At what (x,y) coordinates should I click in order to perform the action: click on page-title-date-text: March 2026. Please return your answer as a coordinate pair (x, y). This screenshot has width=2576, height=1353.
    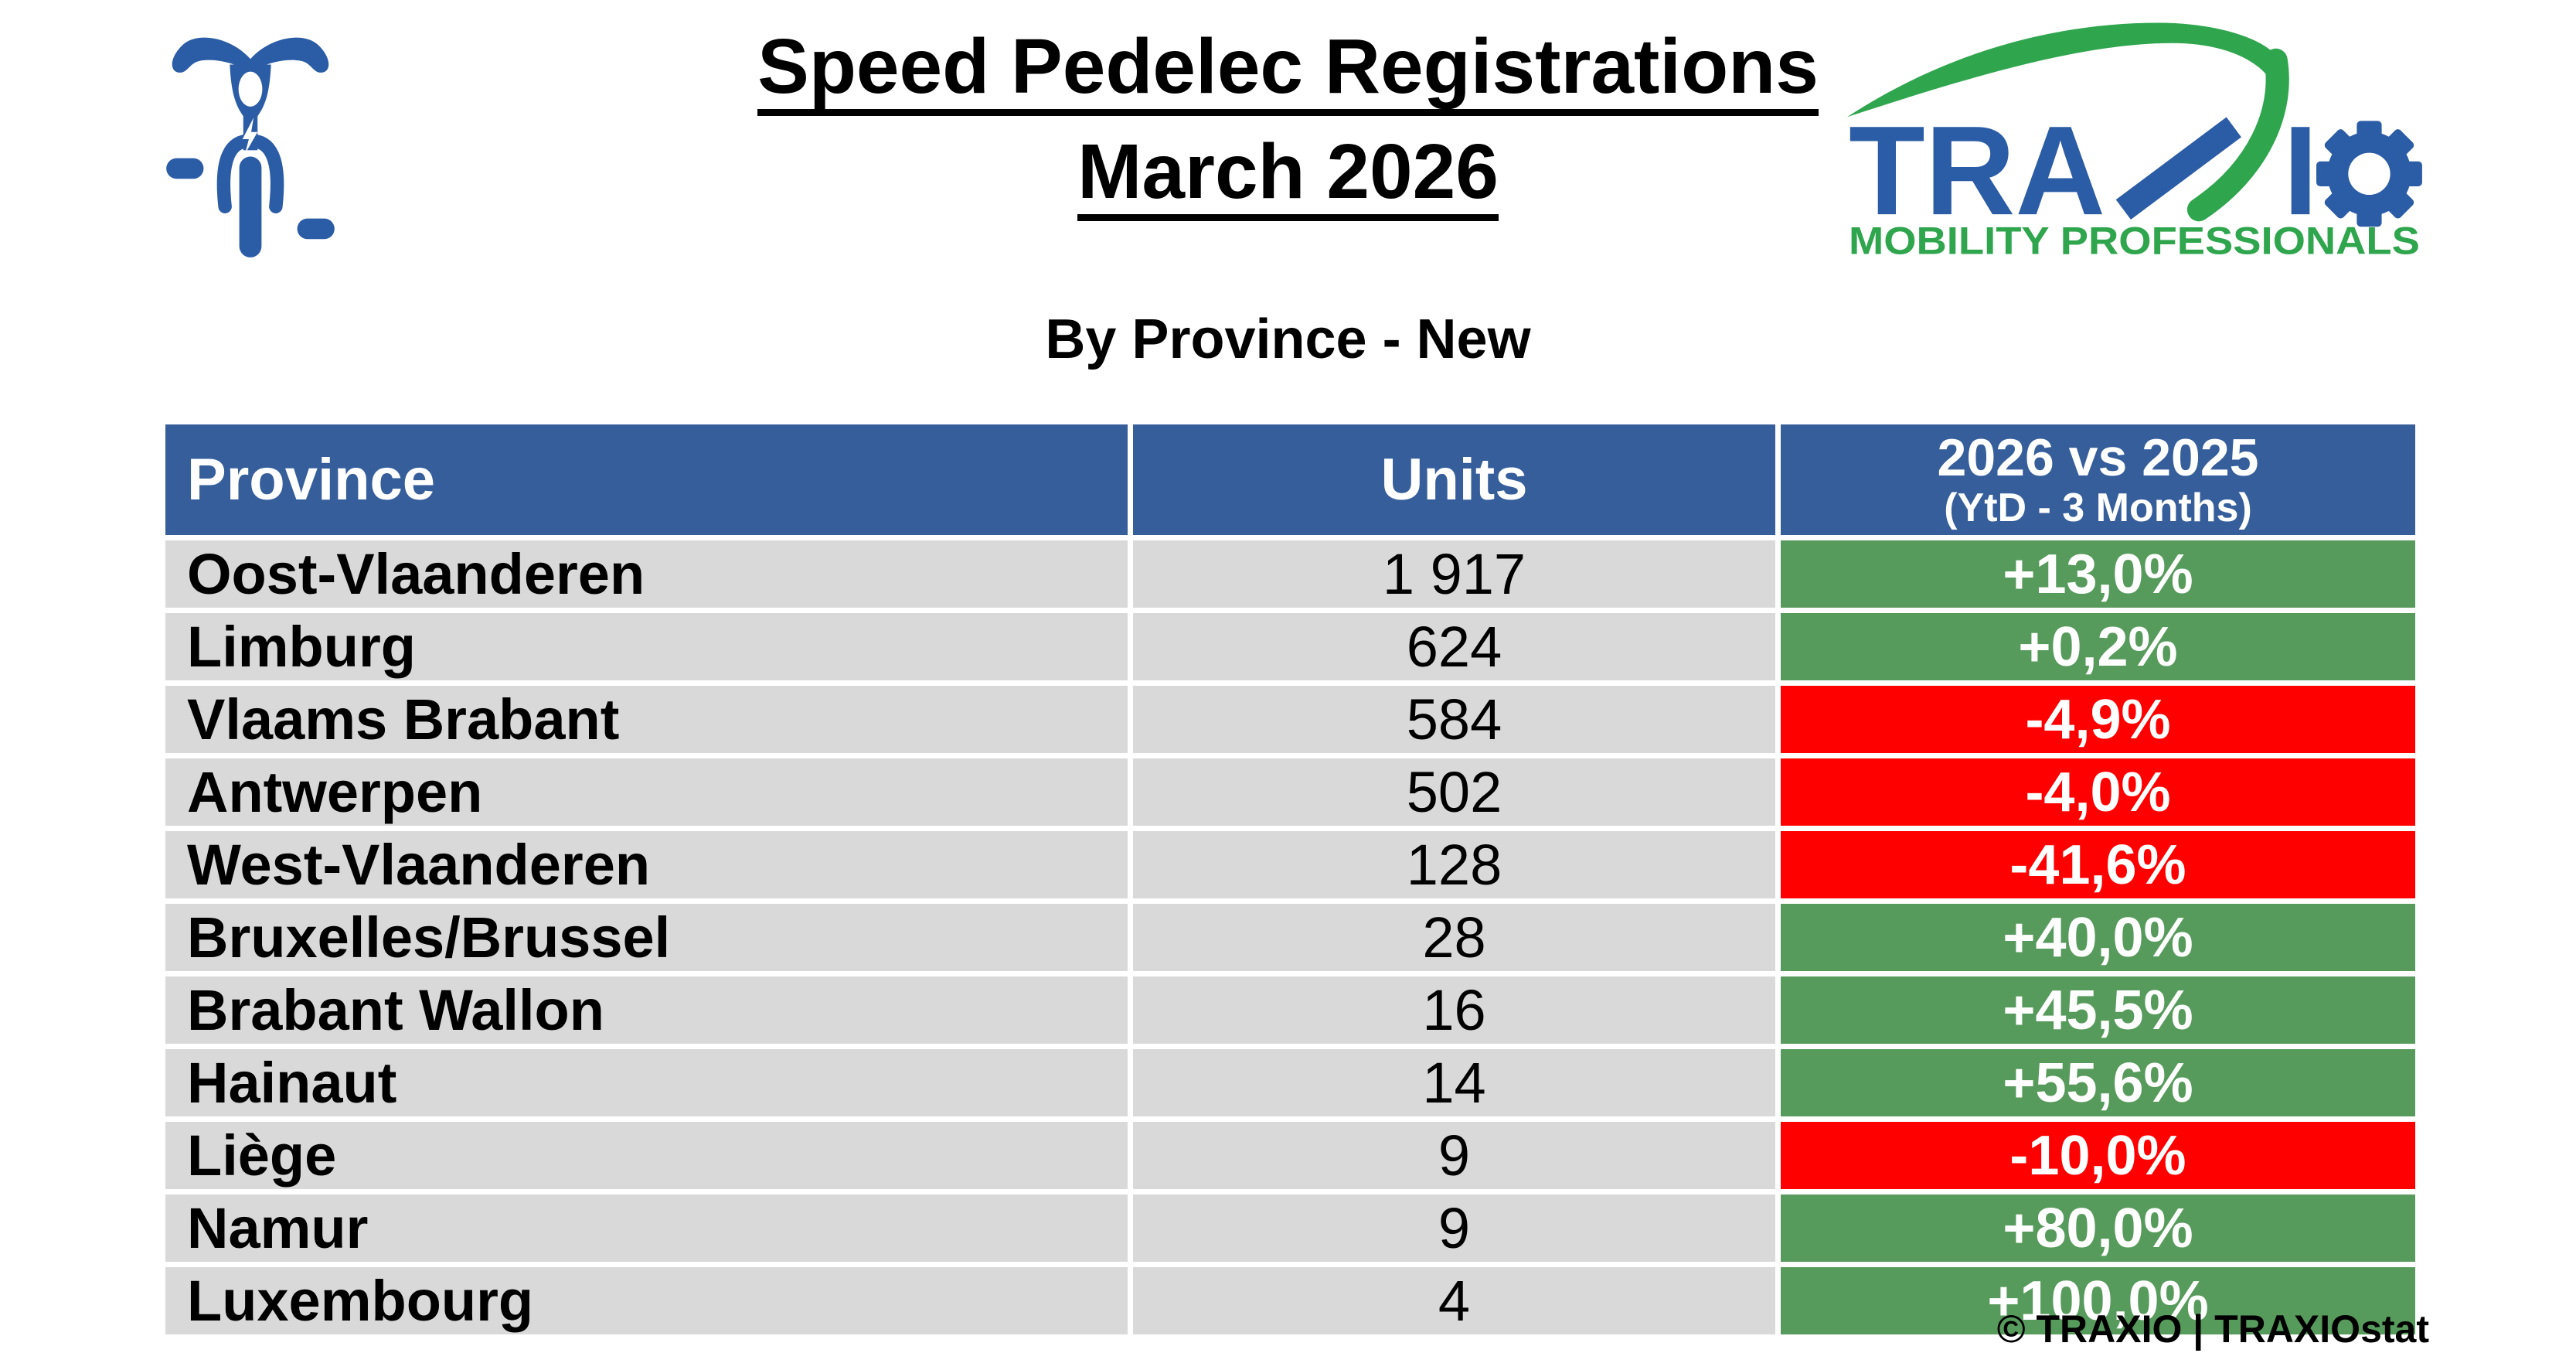
    Looking at the image, I should click on (1288, 176).